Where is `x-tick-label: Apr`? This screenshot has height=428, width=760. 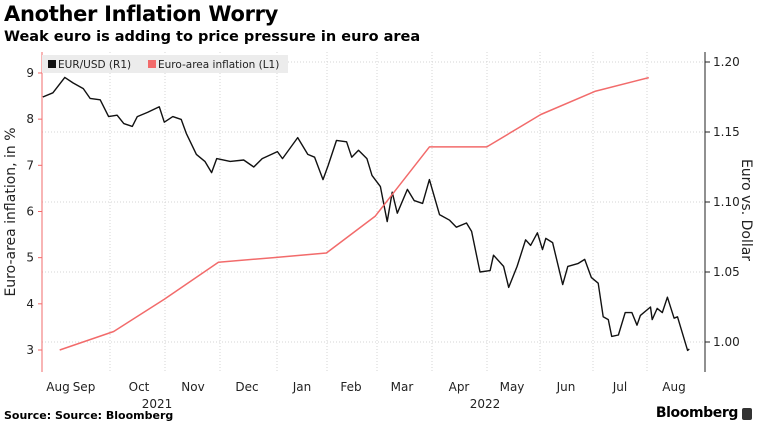
x-tick-label: Apr is located at coordinates (459, 387).